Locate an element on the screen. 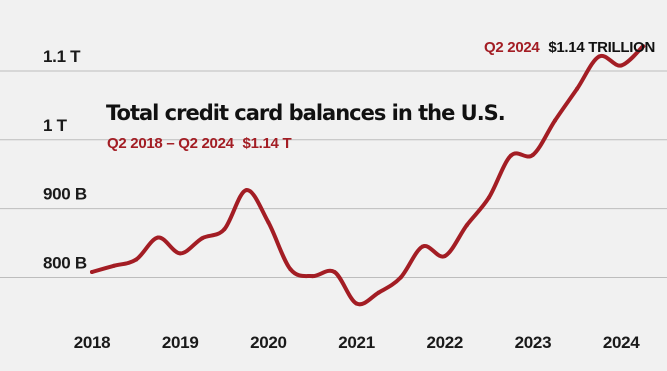 Image resolution: width=667 pixels, height=371 pixels. y-tick-label: 1 T is located at coordinates (55, 125).